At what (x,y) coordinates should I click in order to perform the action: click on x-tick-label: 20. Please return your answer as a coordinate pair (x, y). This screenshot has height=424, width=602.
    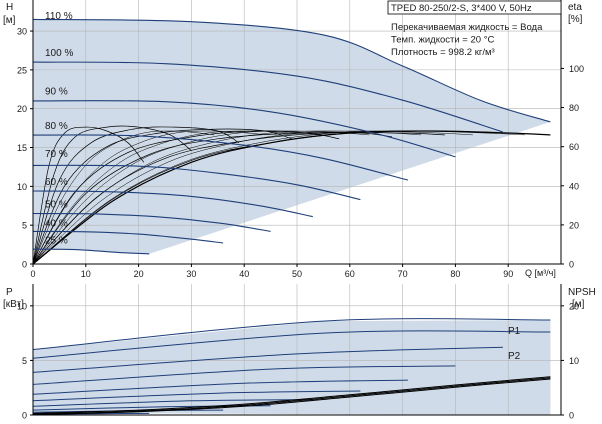
    Looking at the image, I should click on (139, 274).